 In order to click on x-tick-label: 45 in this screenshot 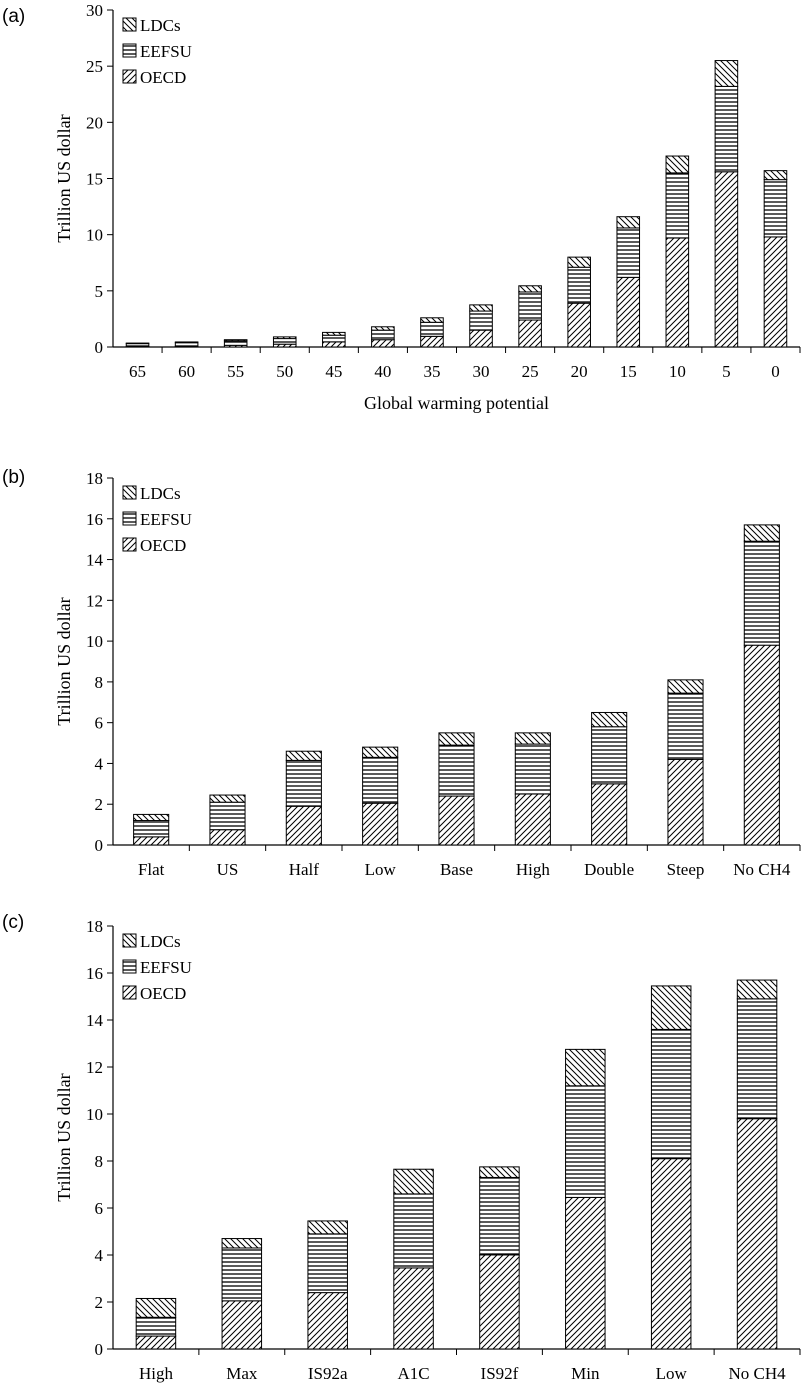, I will do `click(333, 371)`.